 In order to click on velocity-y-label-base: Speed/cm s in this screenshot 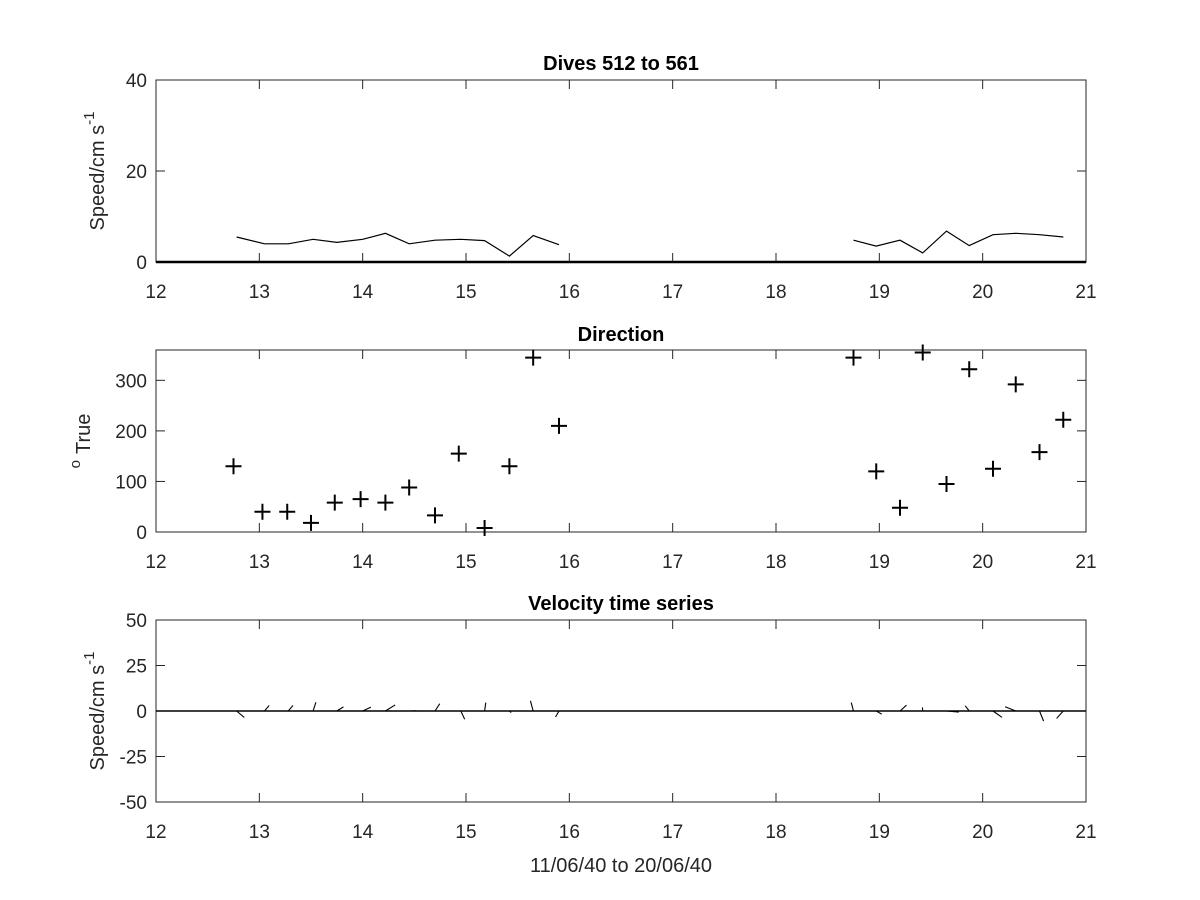, I will do `click(98, 718)`.